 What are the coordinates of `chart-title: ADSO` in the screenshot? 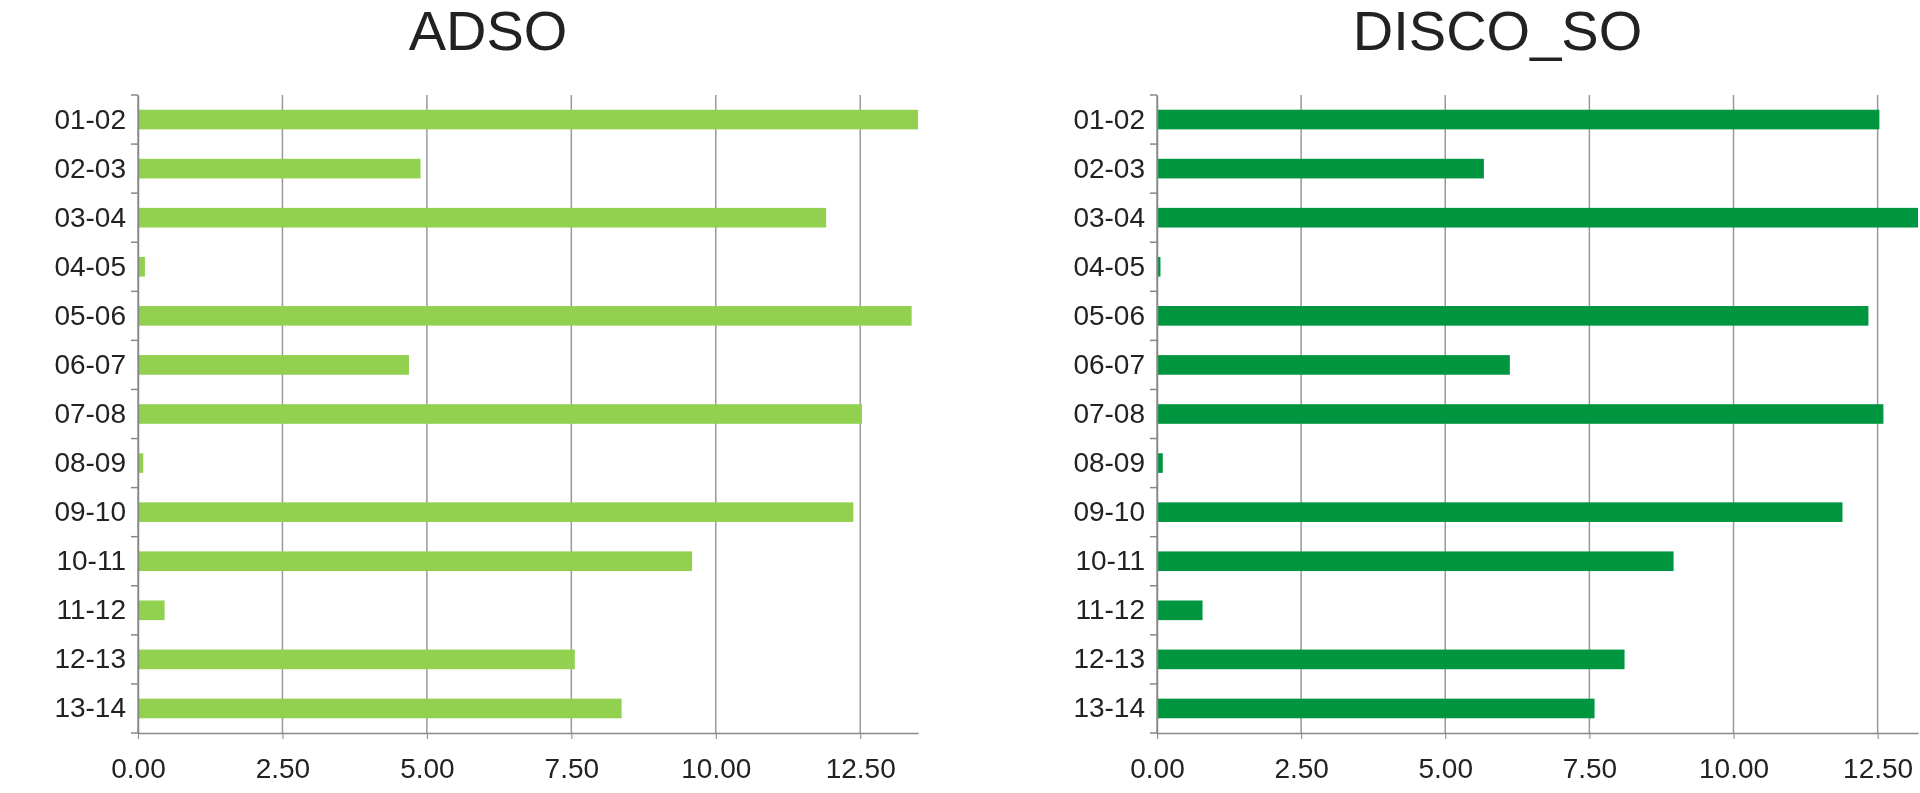 It's located at (488, 31).